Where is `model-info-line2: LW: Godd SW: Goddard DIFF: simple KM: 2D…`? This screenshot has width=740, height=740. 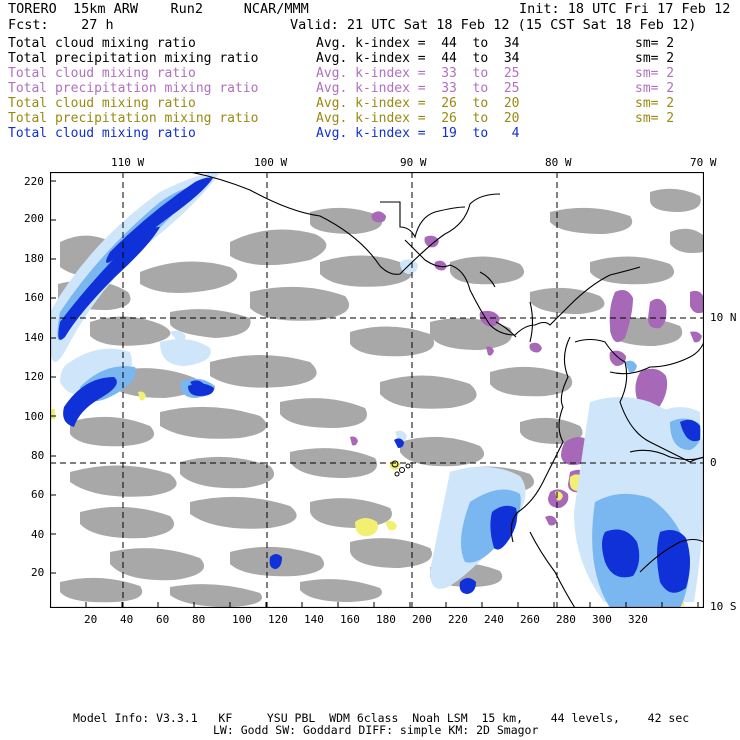
model-info-line2: LW: Godd SW: Goddard DIFF: simple KM: 2D… is located at coordinates (376, 730).